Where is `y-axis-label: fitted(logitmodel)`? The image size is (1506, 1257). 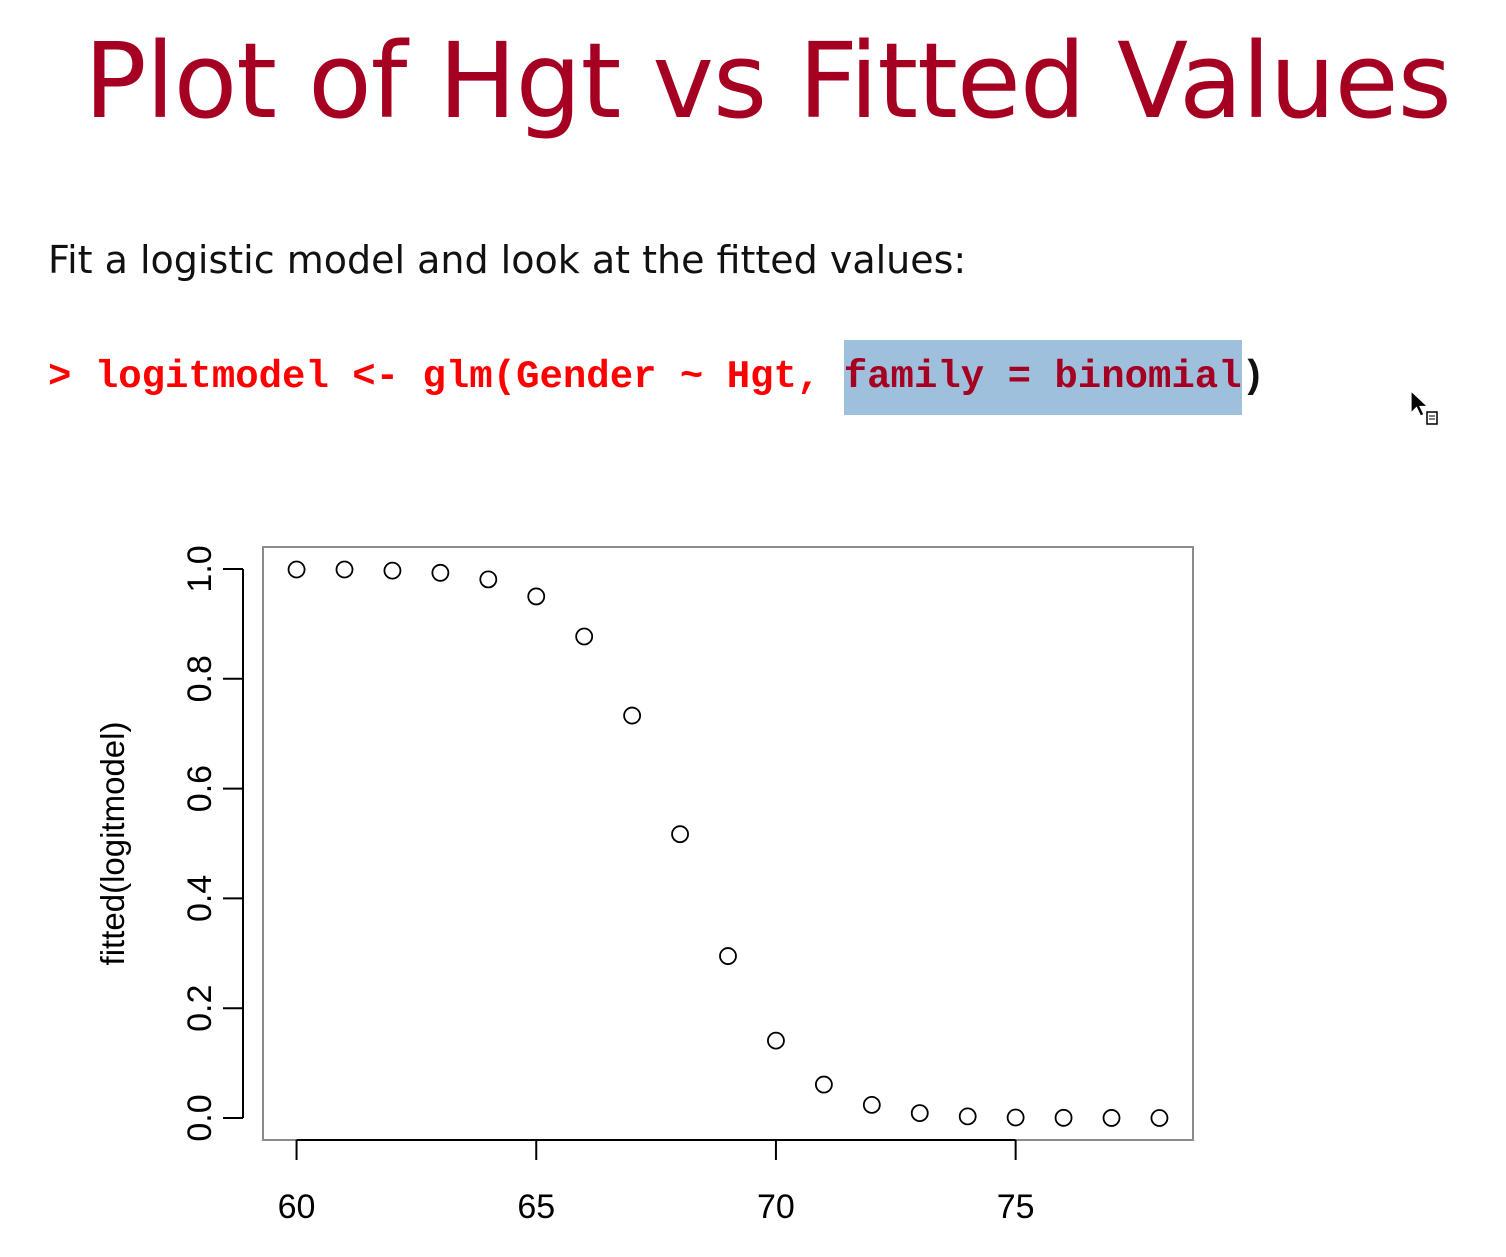
y-axis-label: fitted(logitmodel) is located at coordinates (112, 844).